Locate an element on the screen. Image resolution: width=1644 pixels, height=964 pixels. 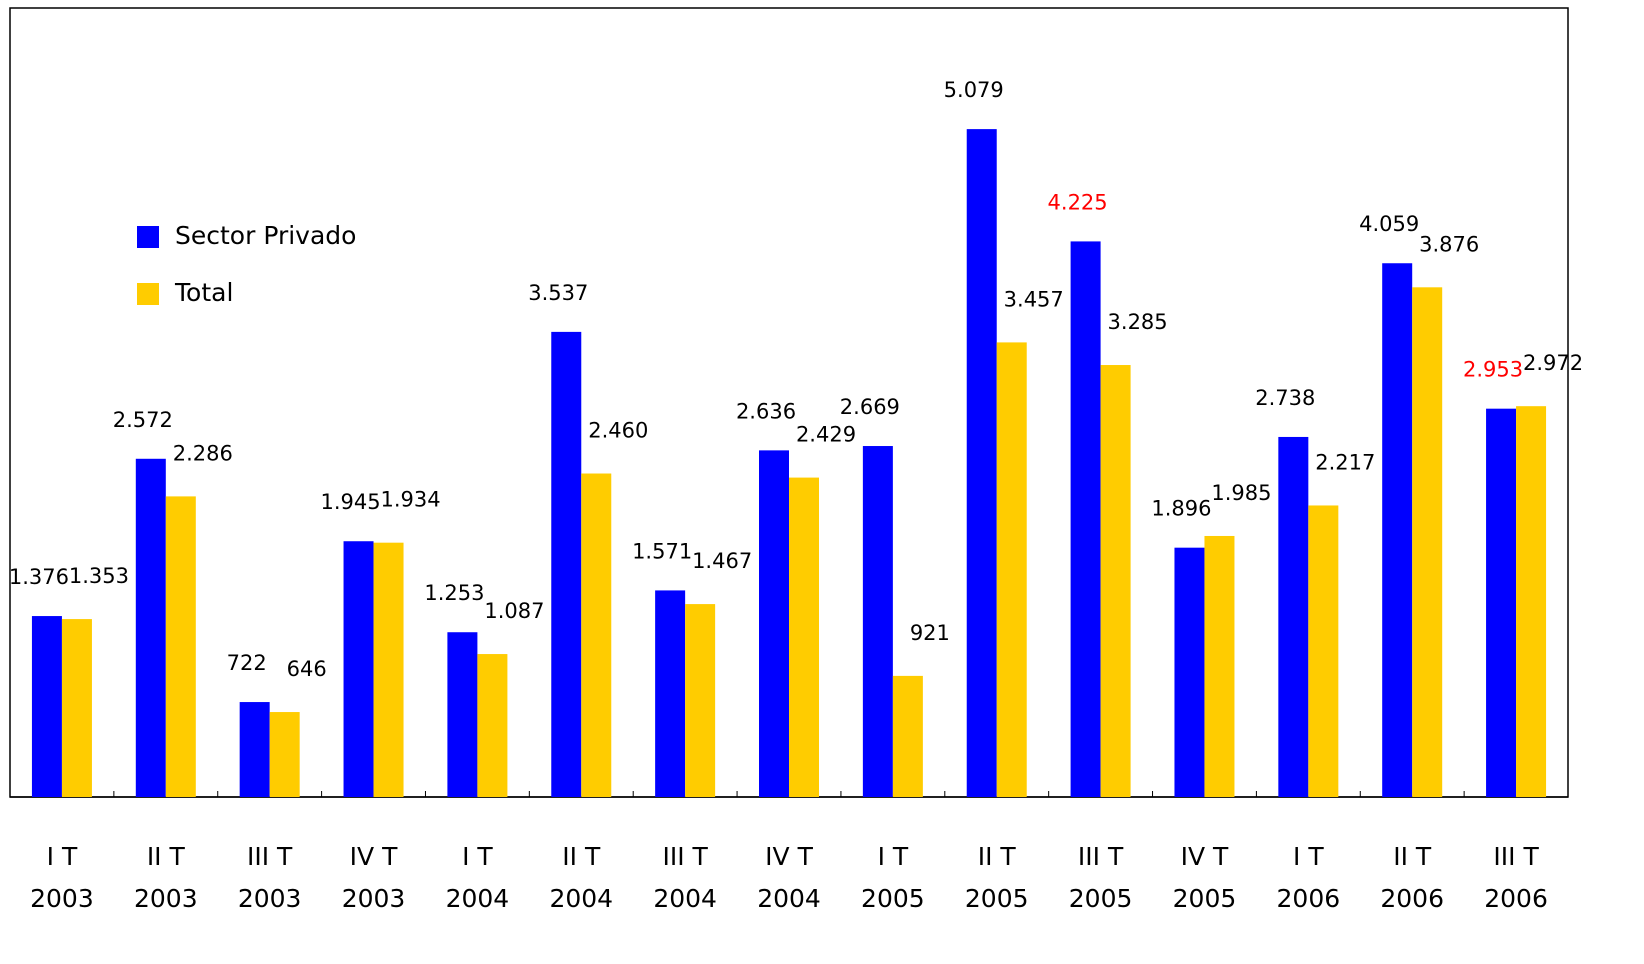
value-label: 1.934 is located at coordinates (410, 500).